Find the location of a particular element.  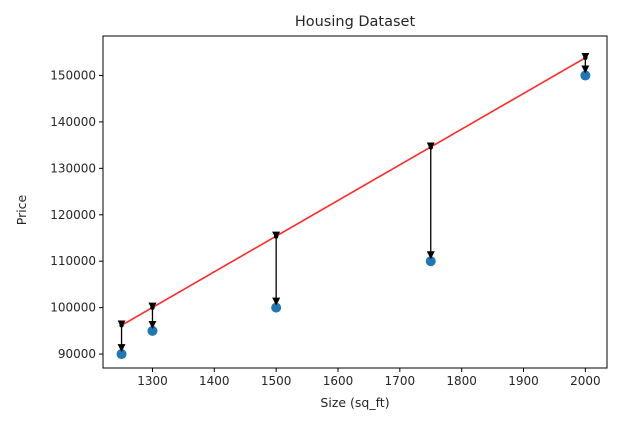

x-tick-label: 1300 is located at coordinates (152, 381).